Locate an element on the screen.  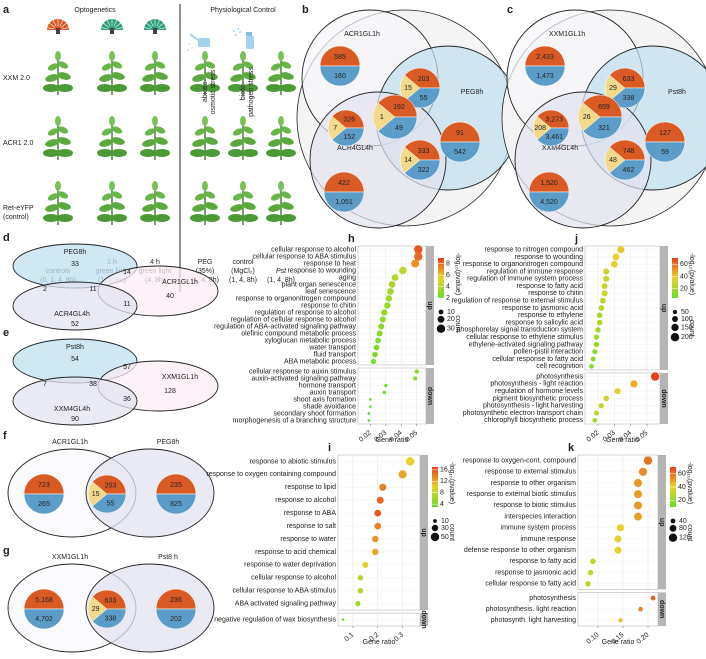
stress-label: osmotic stress is located at coordinates (213, 91).